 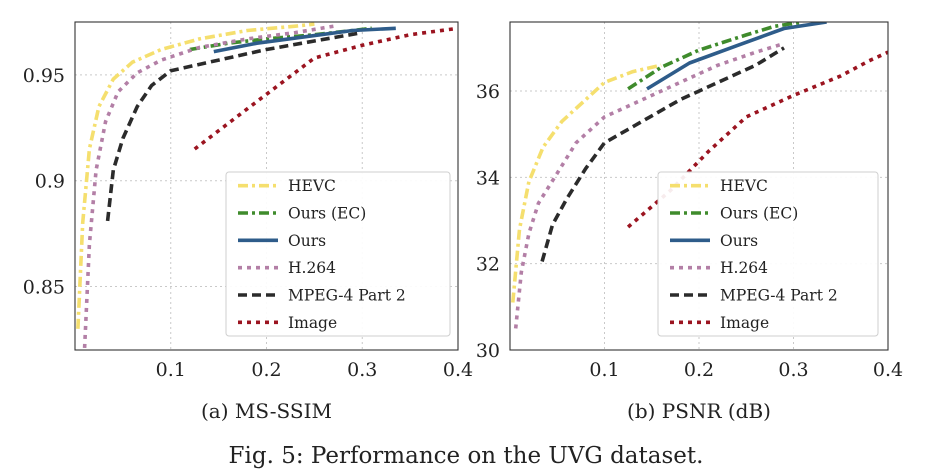 I want to click on series-line-ours-ec, so click(x=715, y=56).